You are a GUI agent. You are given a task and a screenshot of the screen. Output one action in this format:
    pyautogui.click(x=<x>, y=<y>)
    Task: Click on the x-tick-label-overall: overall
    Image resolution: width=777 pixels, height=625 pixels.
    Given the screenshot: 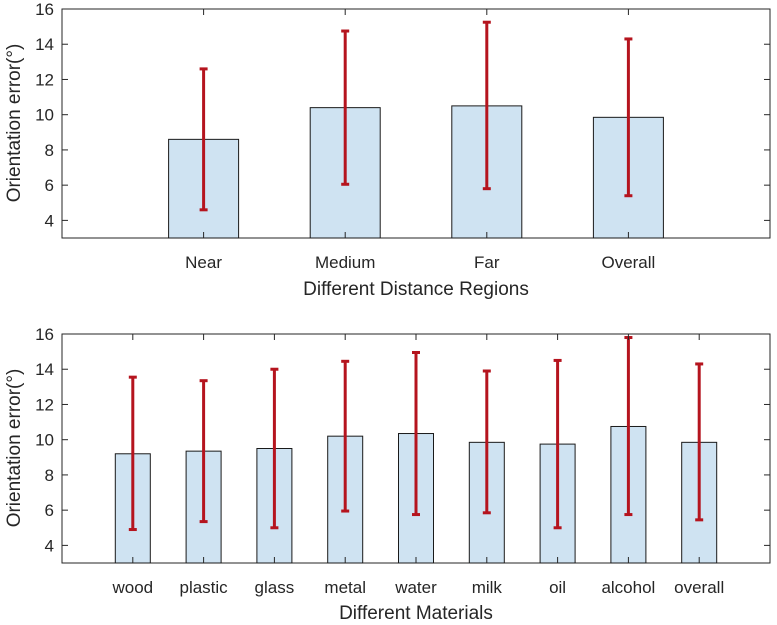 What is the action you would take?
    pyautogui.click(x=699, y=587)
    